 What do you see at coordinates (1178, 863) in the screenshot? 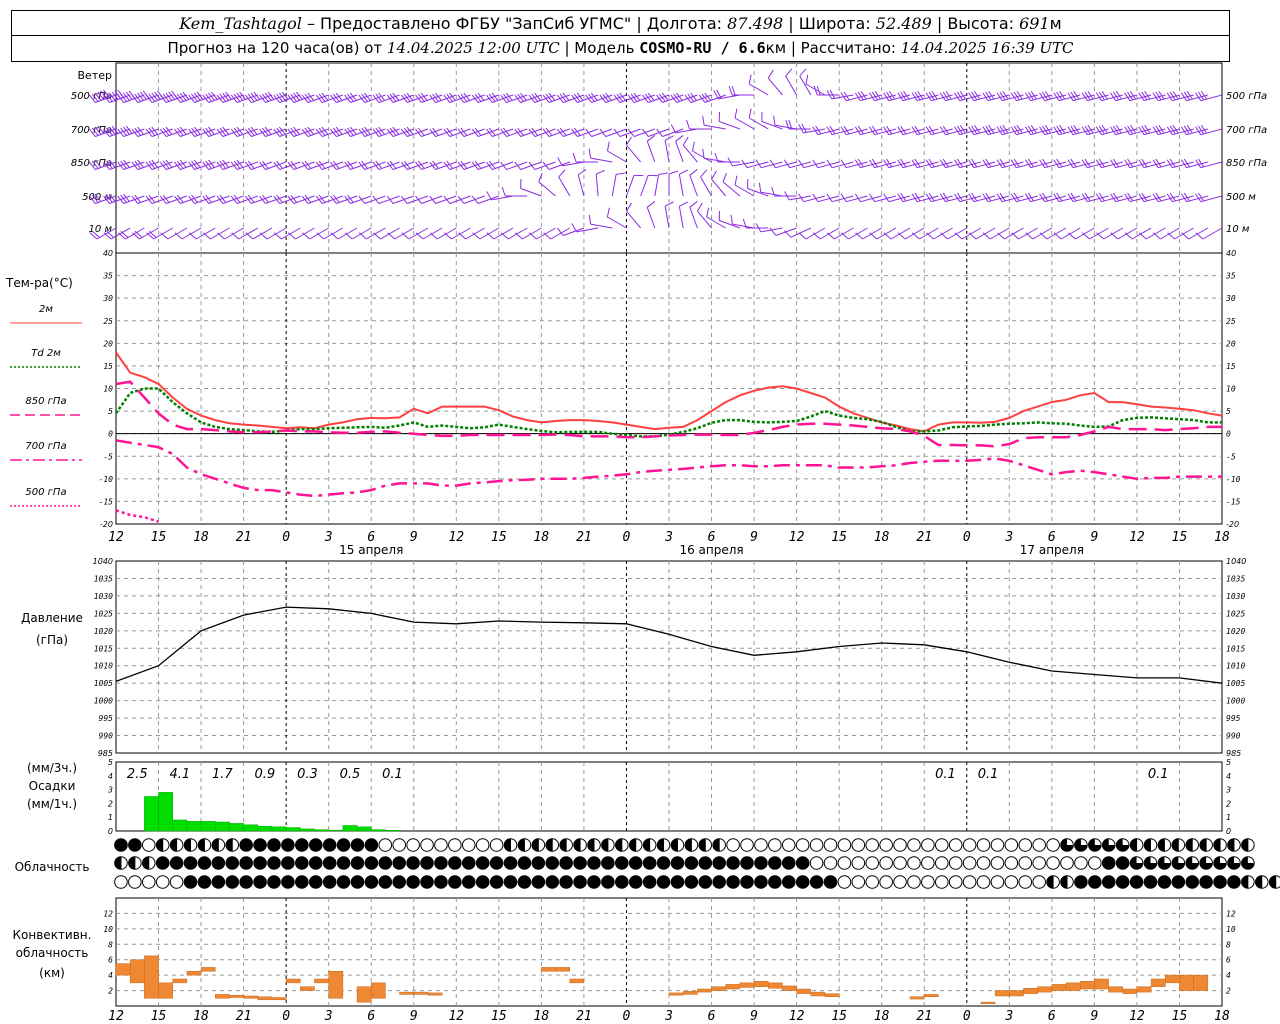
I see `cloud-quarter-fill` at bounding box center [1178, 863].